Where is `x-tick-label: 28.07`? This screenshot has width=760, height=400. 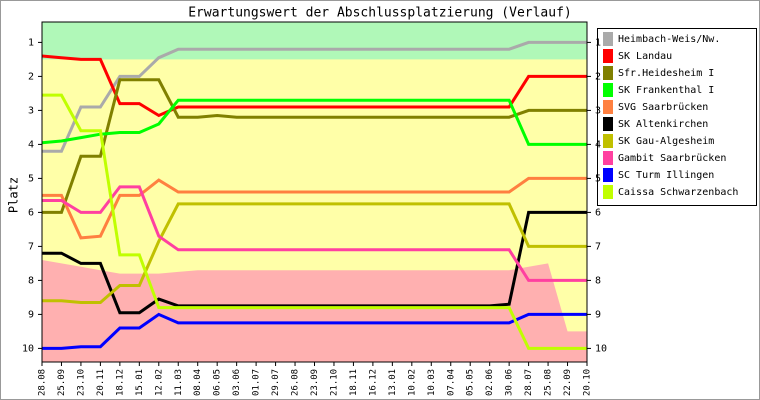 x-tick-label: 28.07 is located at coordinates (529, 382).